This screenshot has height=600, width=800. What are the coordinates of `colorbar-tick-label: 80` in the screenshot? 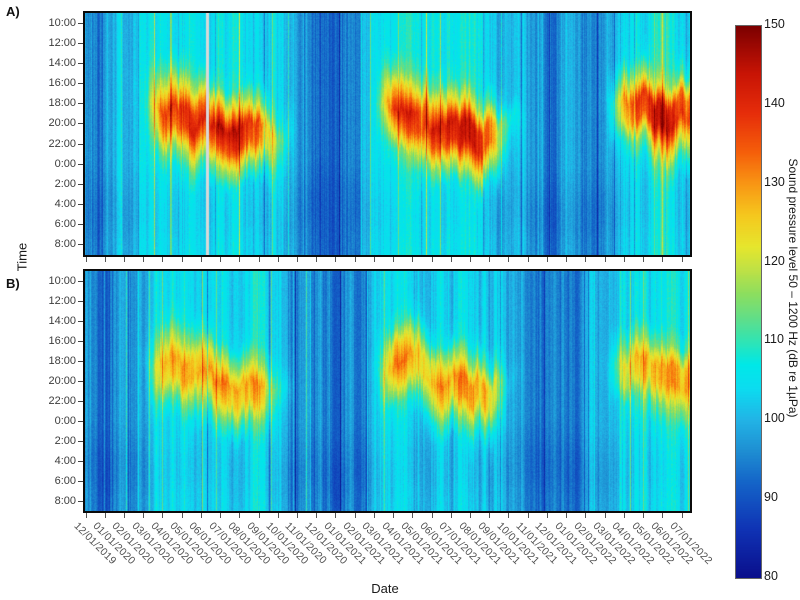 It's located at (771, 576).